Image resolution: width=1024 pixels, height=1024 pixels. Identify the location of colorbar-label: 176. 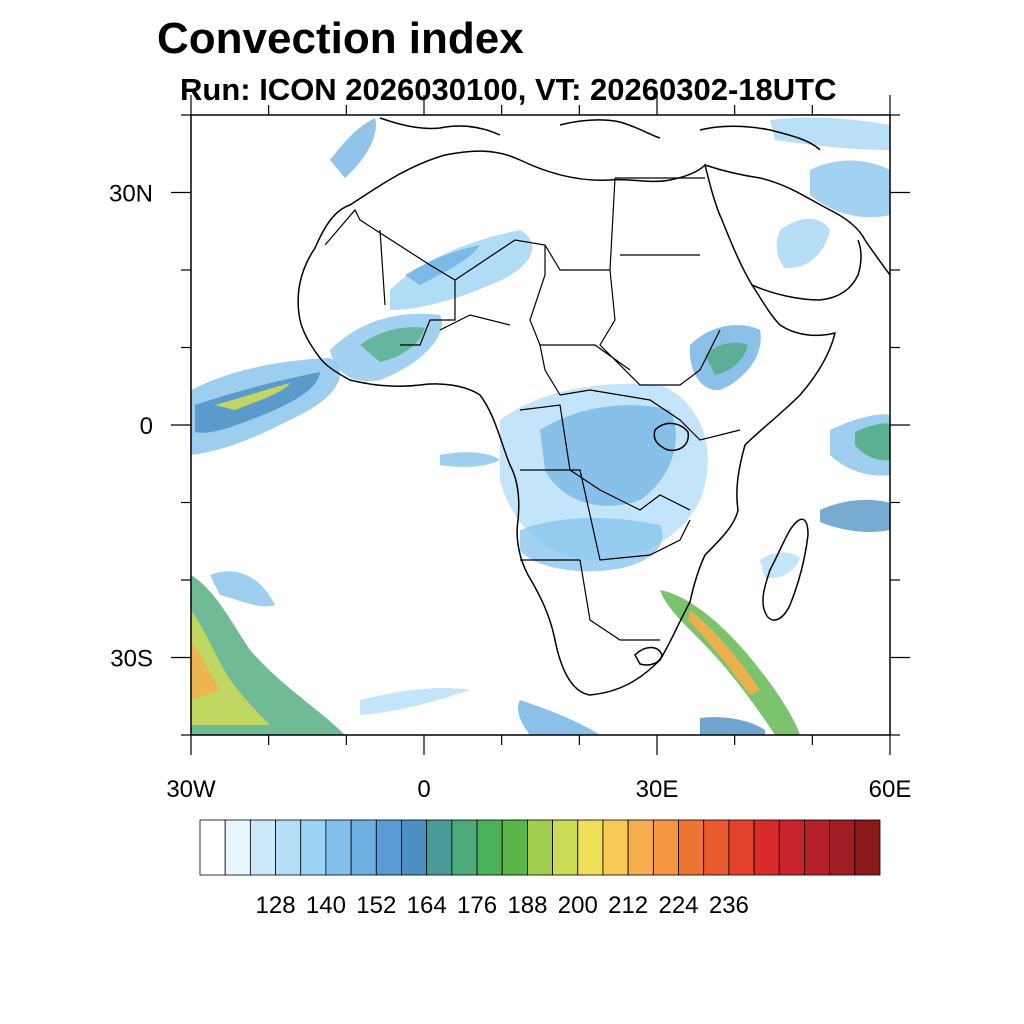
(477, 905).